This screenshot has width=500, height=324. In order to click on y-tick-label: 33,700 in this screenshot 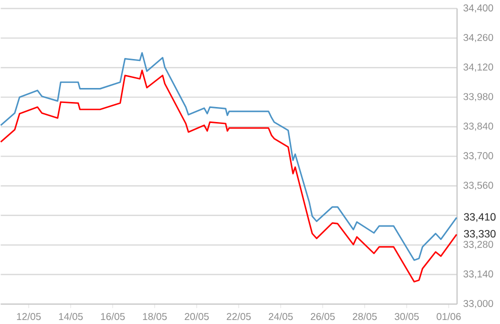, I will do `click(478, 156)`.